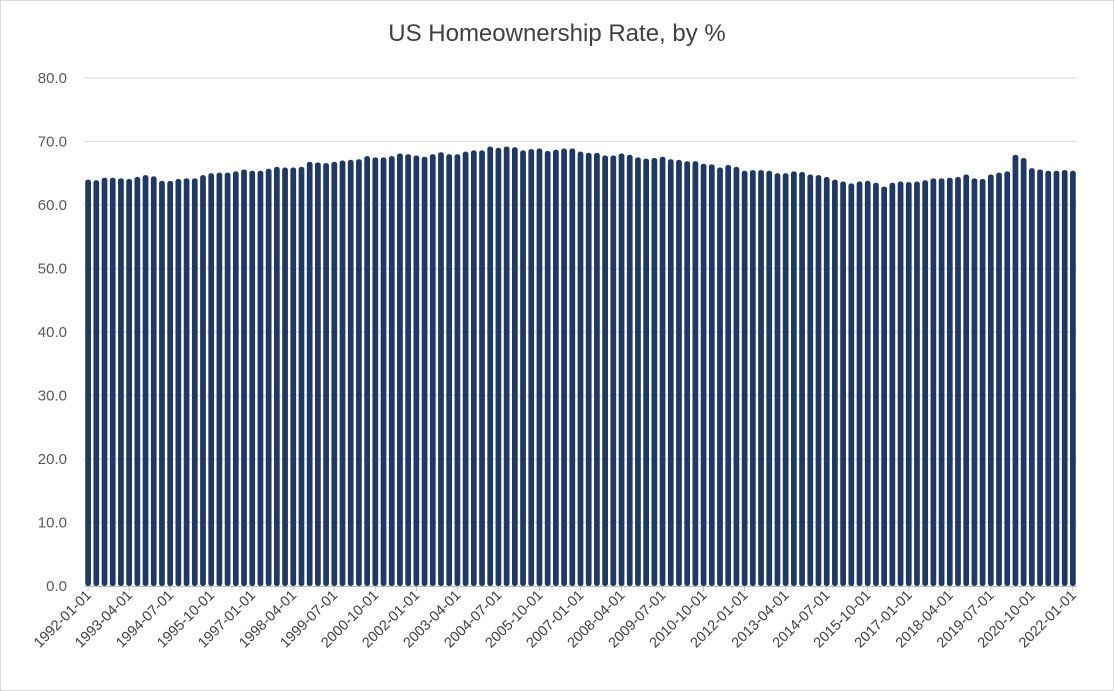  Describe the element at coordinates (52, 269) in the screenshot. I see `y-tick-label: 50.0` at that location.